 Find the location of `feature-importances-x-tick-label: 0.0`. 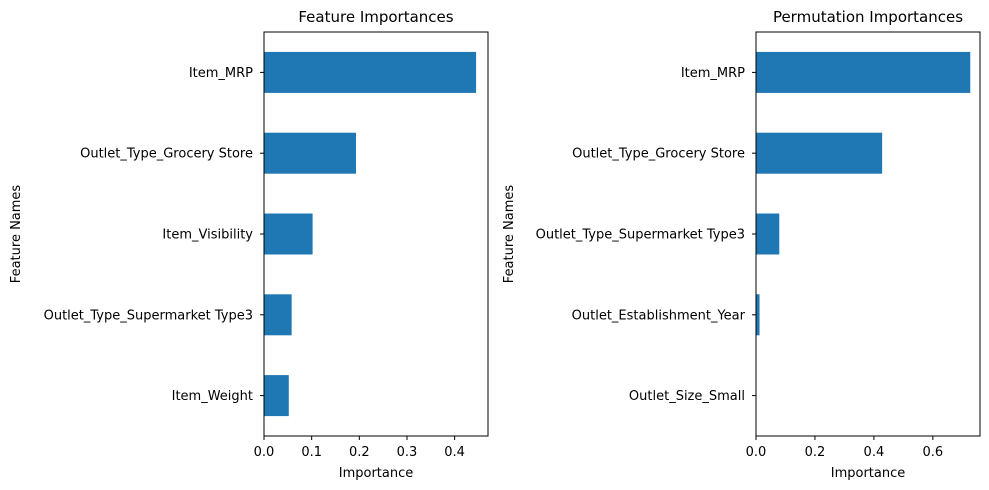

feature-importances-x-tick-label: 0.0 is located at coordinates (264, 452).